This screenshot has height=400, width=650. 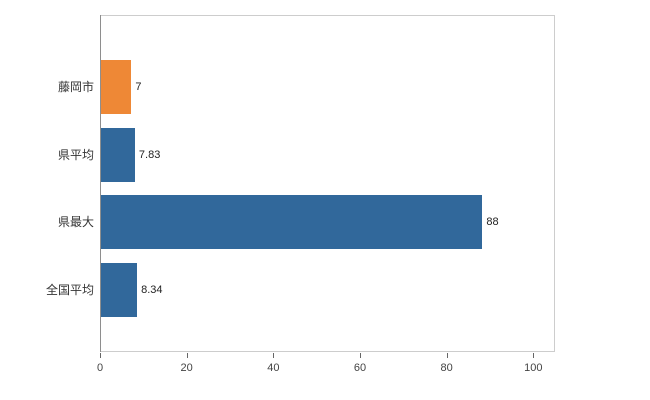 I want to click on bar-value-label: 8.34, so click(x=152, y=289).